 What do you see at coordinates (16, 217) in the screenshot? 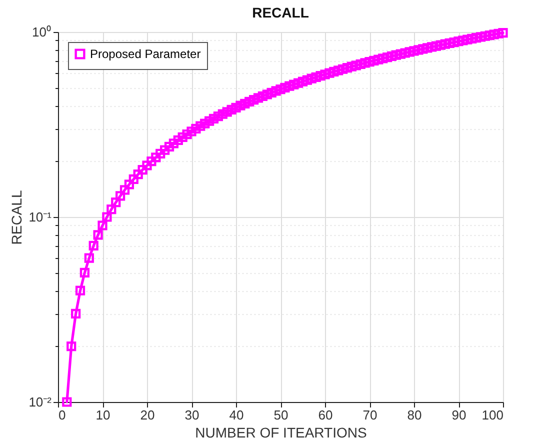
I see `y-axis-title: RECALL` at bounding box center [16, 217].